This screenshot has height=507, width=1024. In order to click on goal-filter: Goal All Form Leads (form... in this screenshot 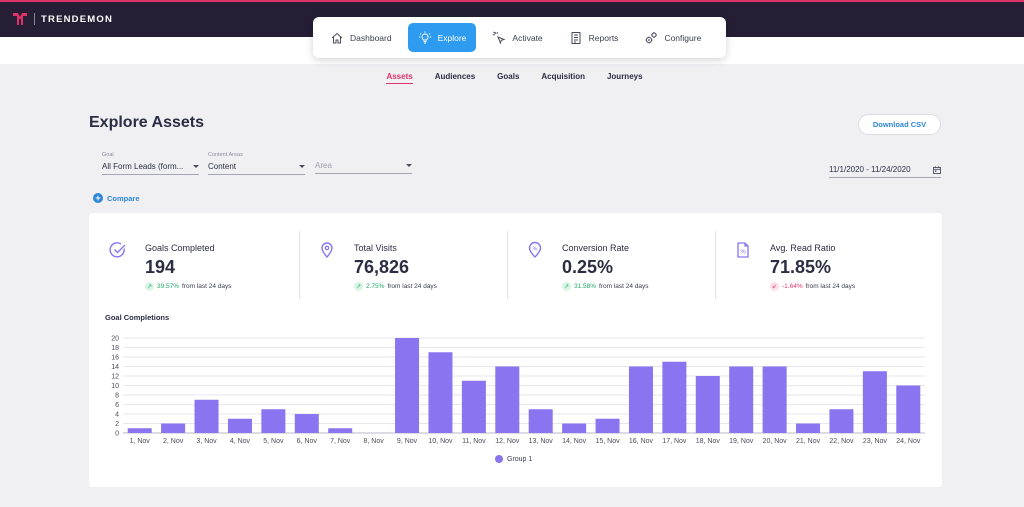, I will do `click(150, 163)`.